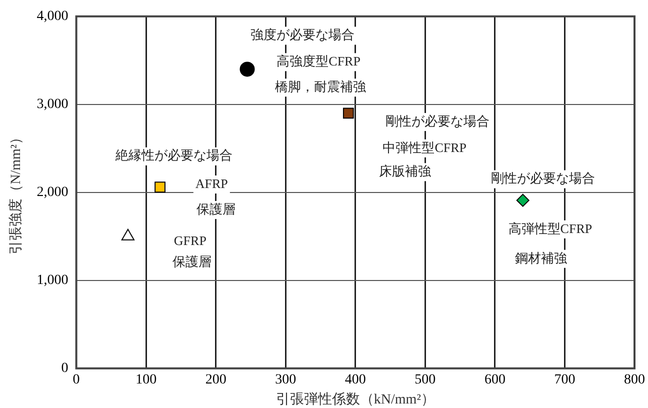 The height and width of the screenshot is (408, 648). I want to click on x-tick-label: 800, so click(634, 380).